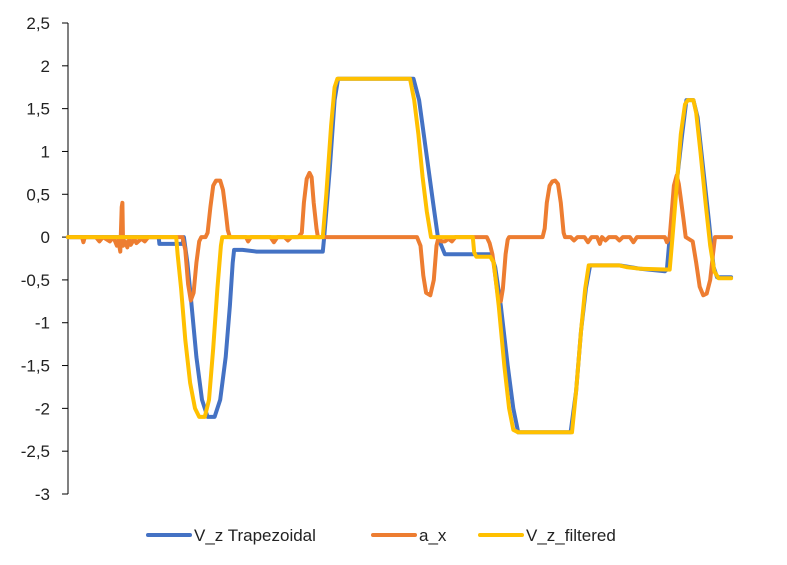  I want to click on y-tick-label: -3, so click(42, 494).